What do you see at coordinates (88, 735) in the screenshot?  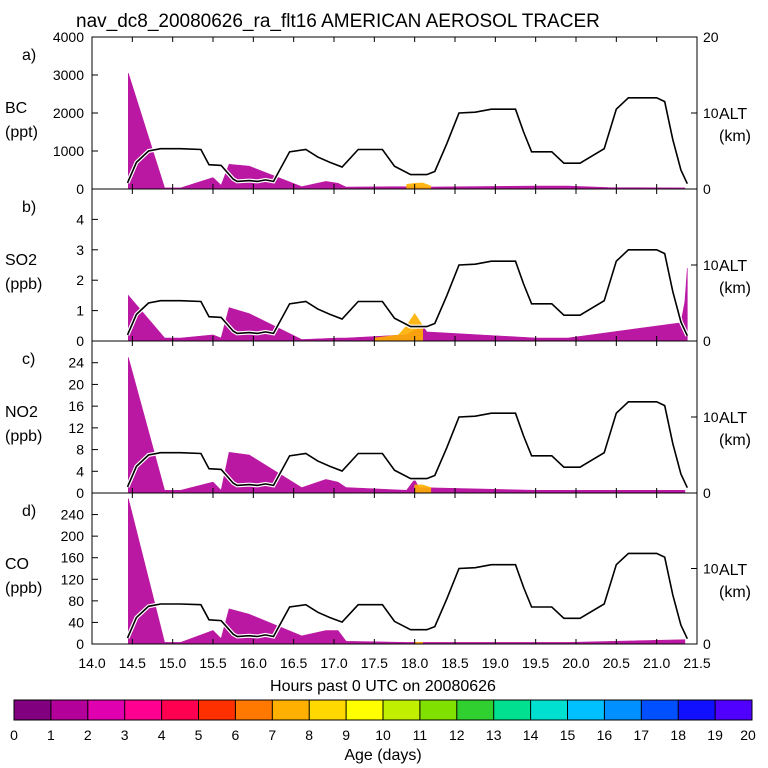 I see `colorbar-tick-label: 2` at bounding box center [88, 735].